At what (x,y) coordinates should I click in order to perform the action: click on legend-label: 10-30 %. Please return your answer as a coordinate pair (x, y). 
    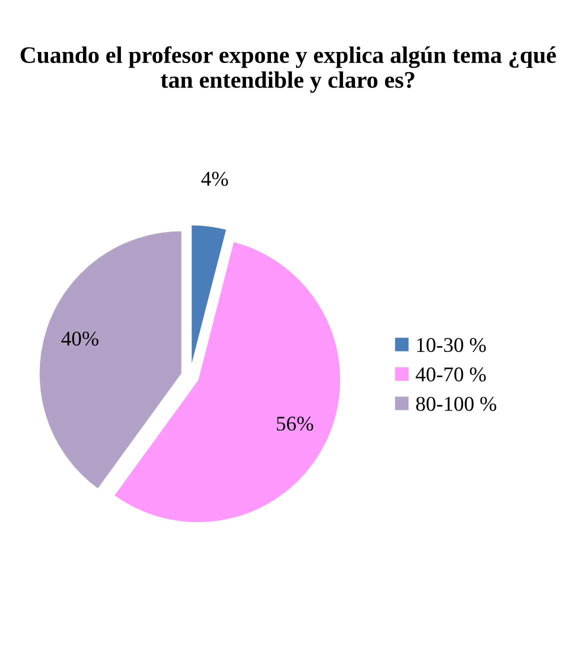
    Looking at the image, I should click on (451, 345).